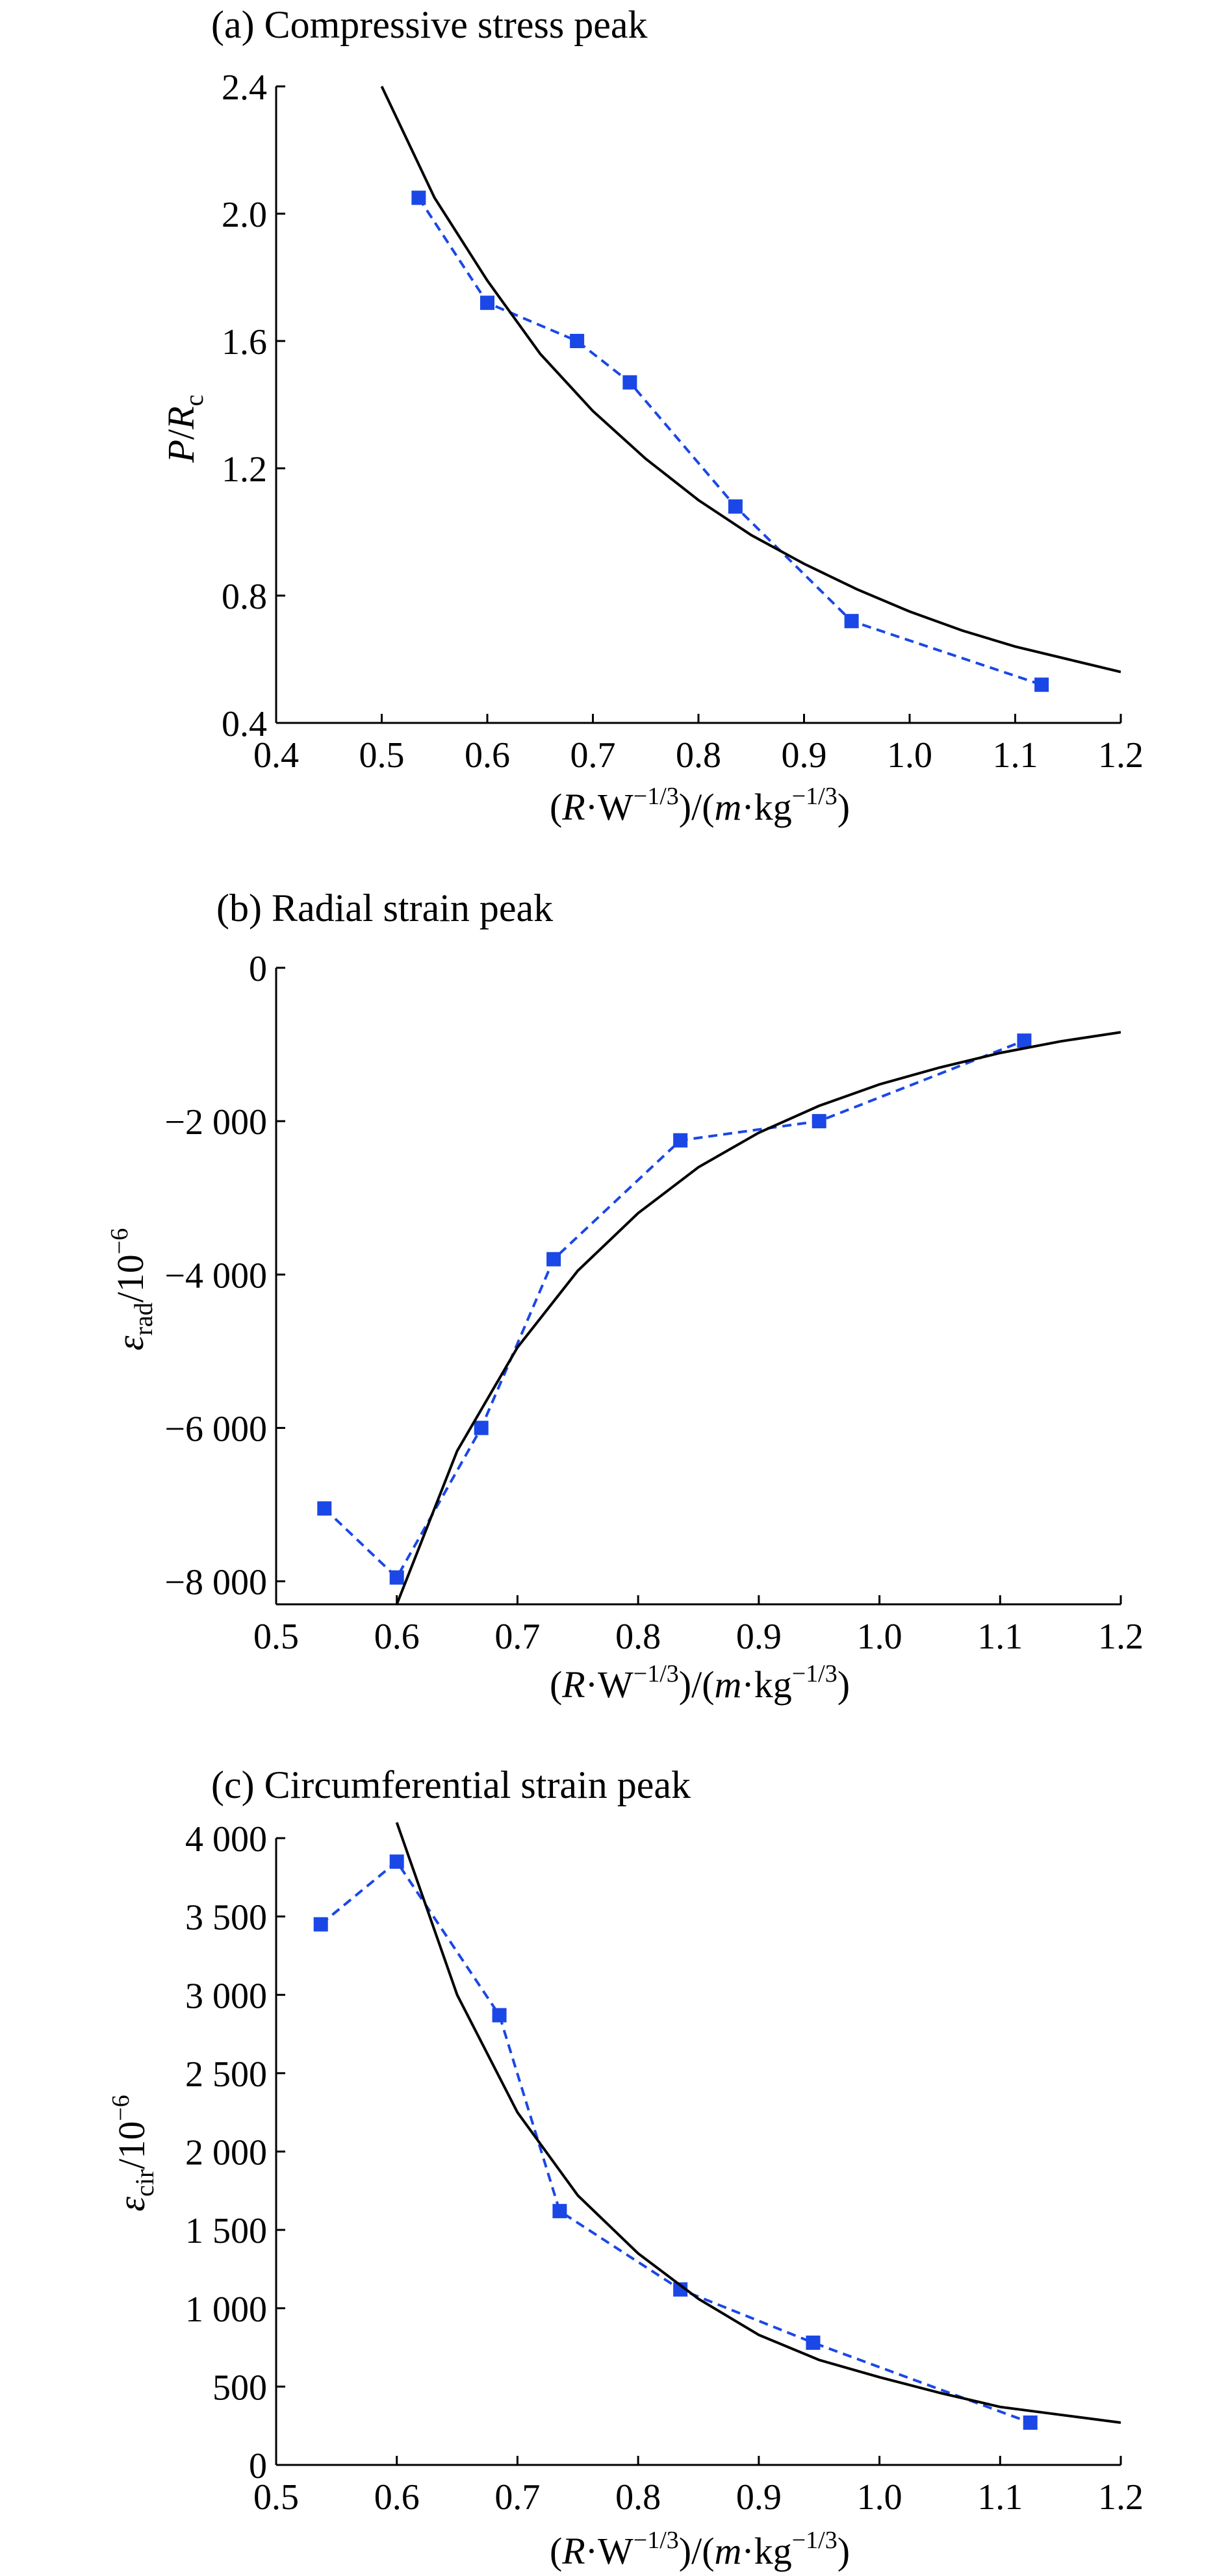 The image size is (1228, 2576). I want to click on panel-b-x-tick-label: 1.0, so click(879, 1637).